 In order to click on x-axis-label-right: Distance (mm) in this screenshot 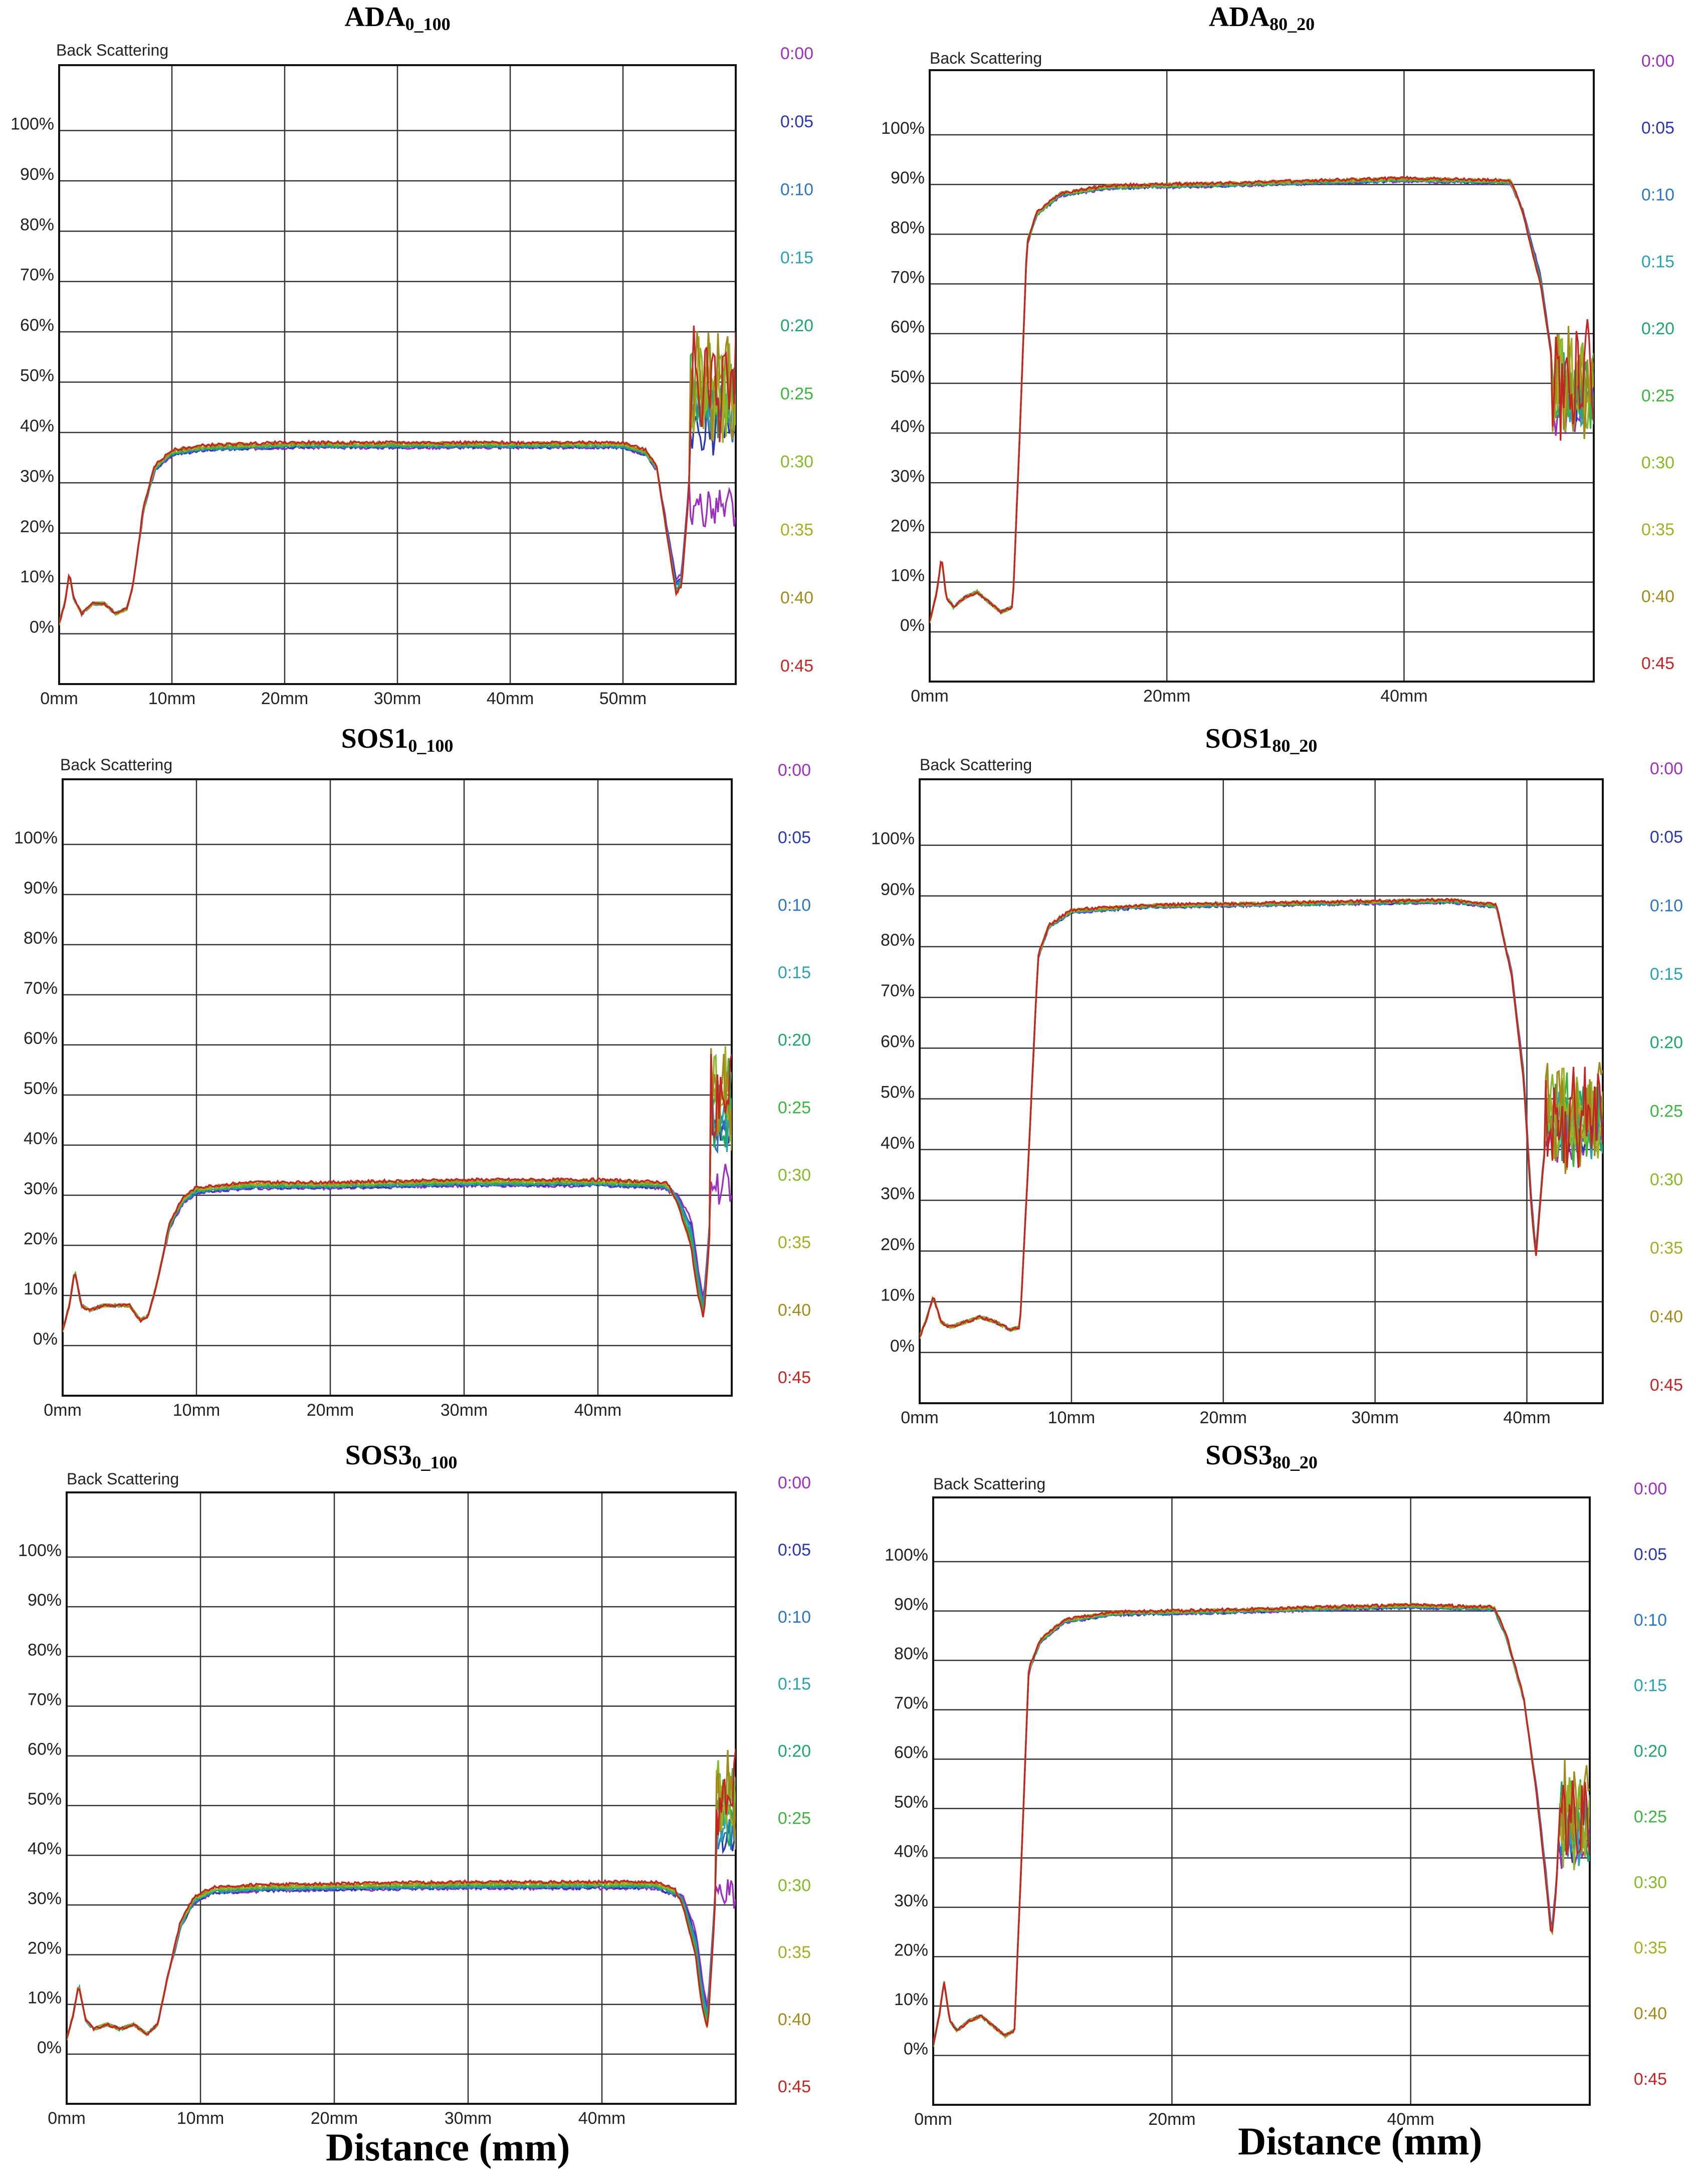, I will do `click(1360, 2141)`.